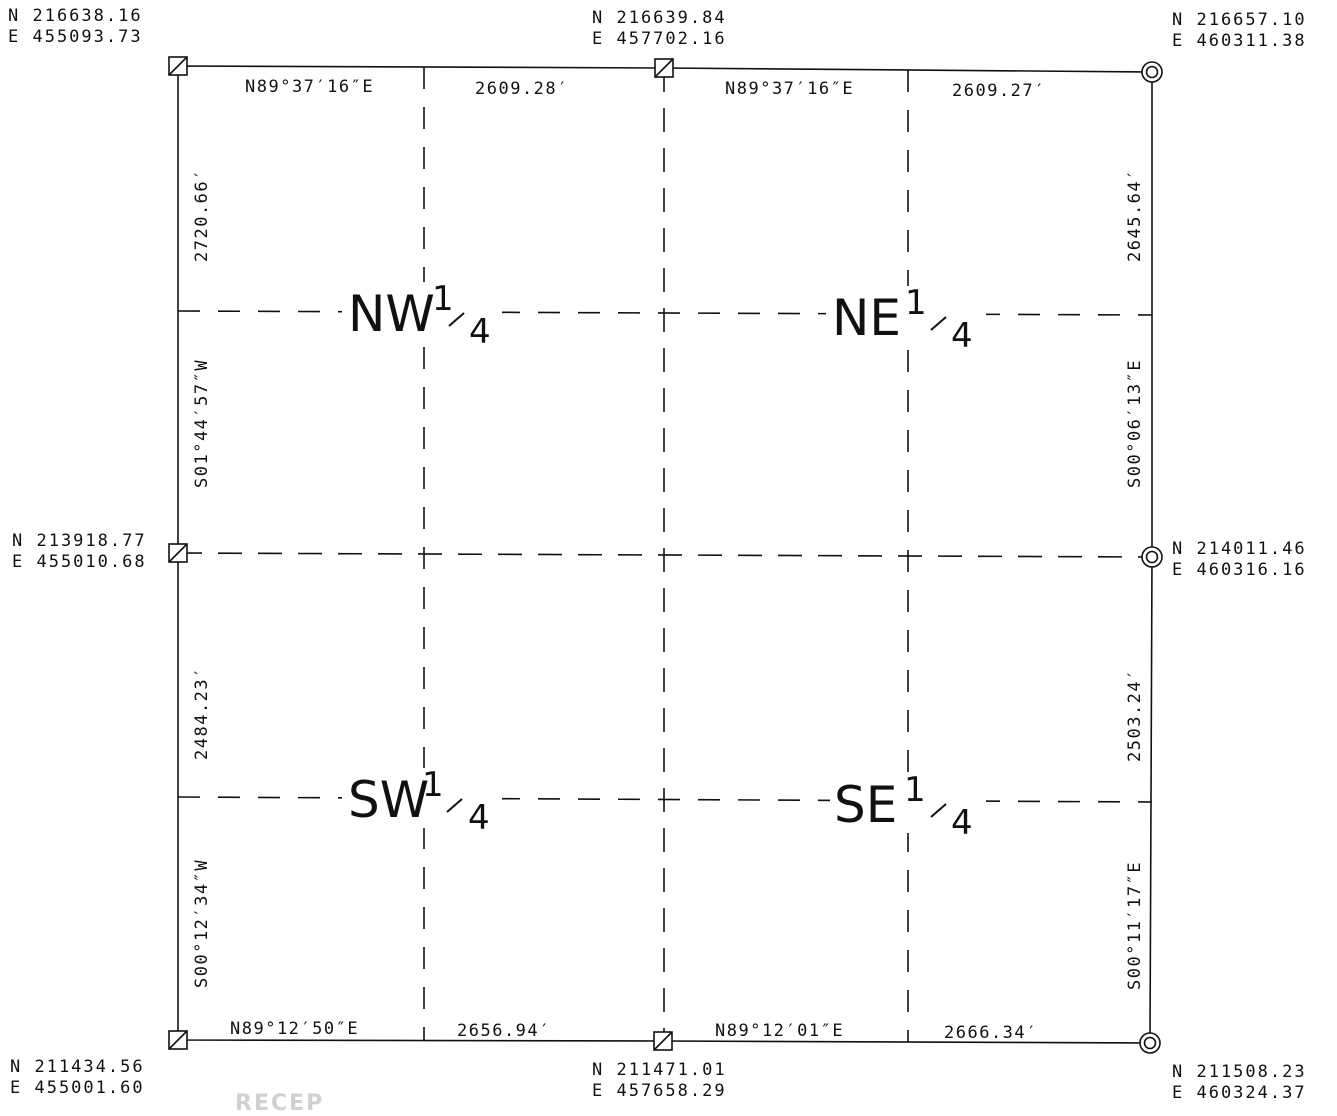  I want to click on quarter-prefix: NE, so click(866, 318).